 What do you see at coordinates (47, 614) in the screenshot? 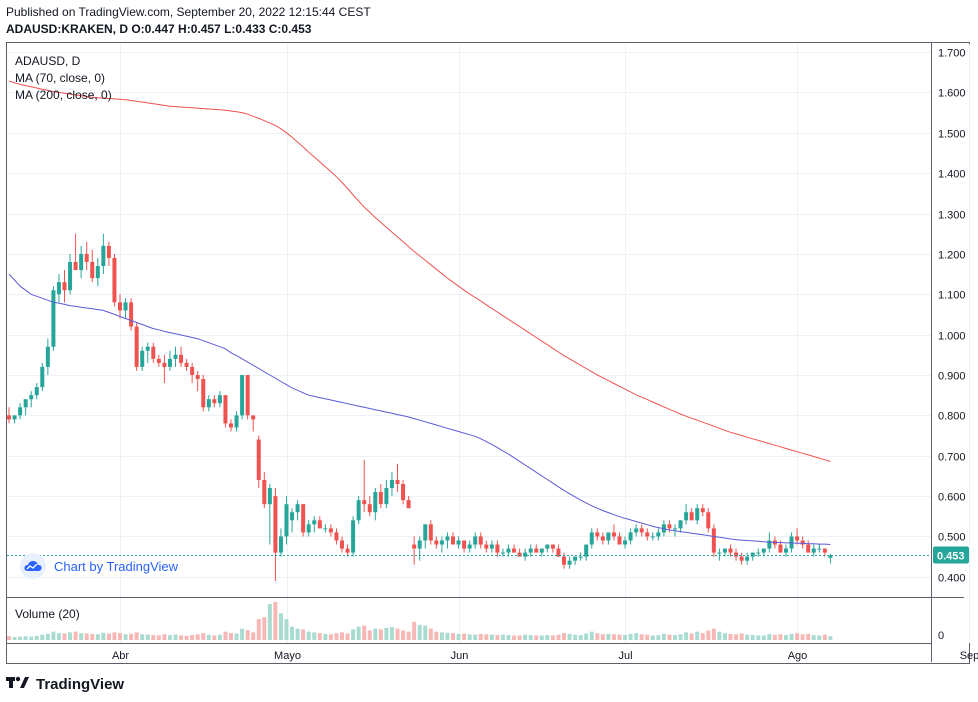
I see `legend-volume: Volume (20)` at bounding box center [47, 614].